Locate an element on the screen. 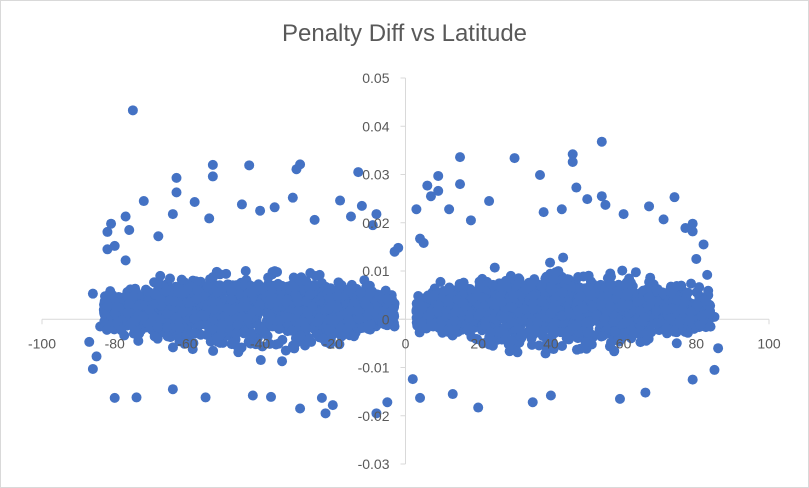 The width and height of the screenshot is (809, 488). x-tick-label: -40 is located at coordinates (260, 343).